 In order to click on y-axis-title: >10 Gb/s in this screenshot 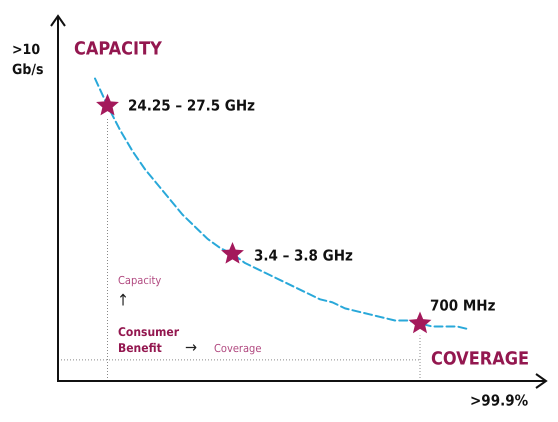, I will do `click(28, 60)`.